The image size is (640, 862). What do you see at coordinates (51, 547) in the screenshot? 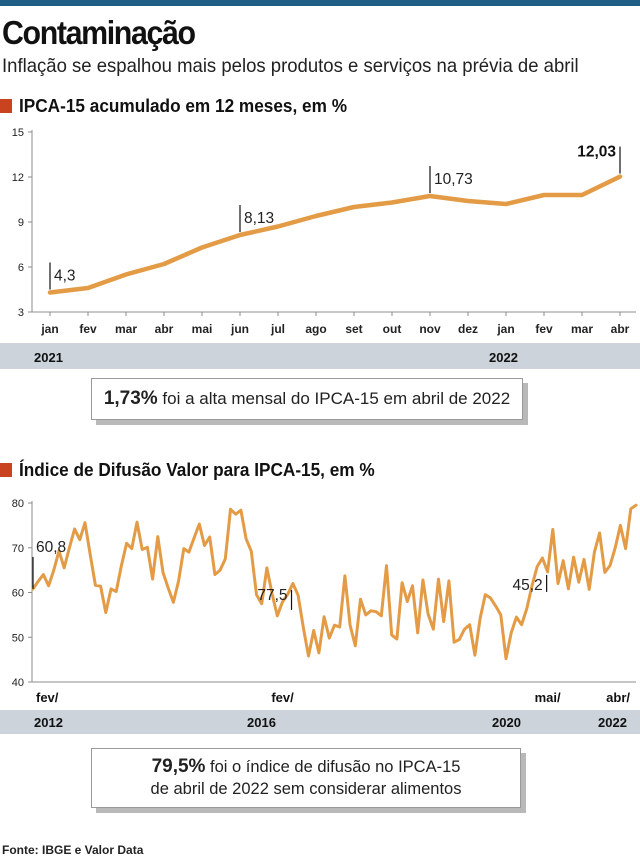
I see `chart2-data-label: 60,8` at bounding box center [51, 547].